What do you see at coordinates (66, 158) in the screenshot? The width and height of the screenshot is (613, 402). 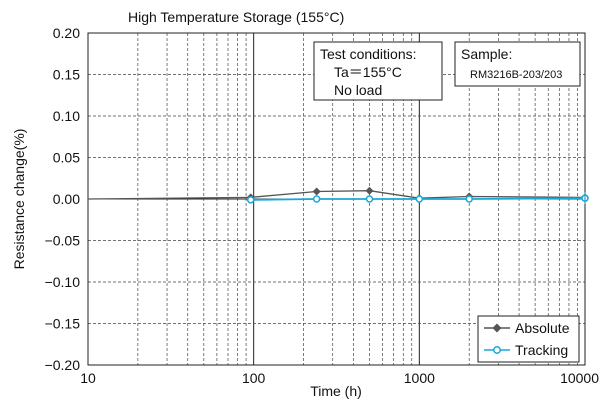 I see `y-tick-label: 0.05` at bounding box center [66, 158].